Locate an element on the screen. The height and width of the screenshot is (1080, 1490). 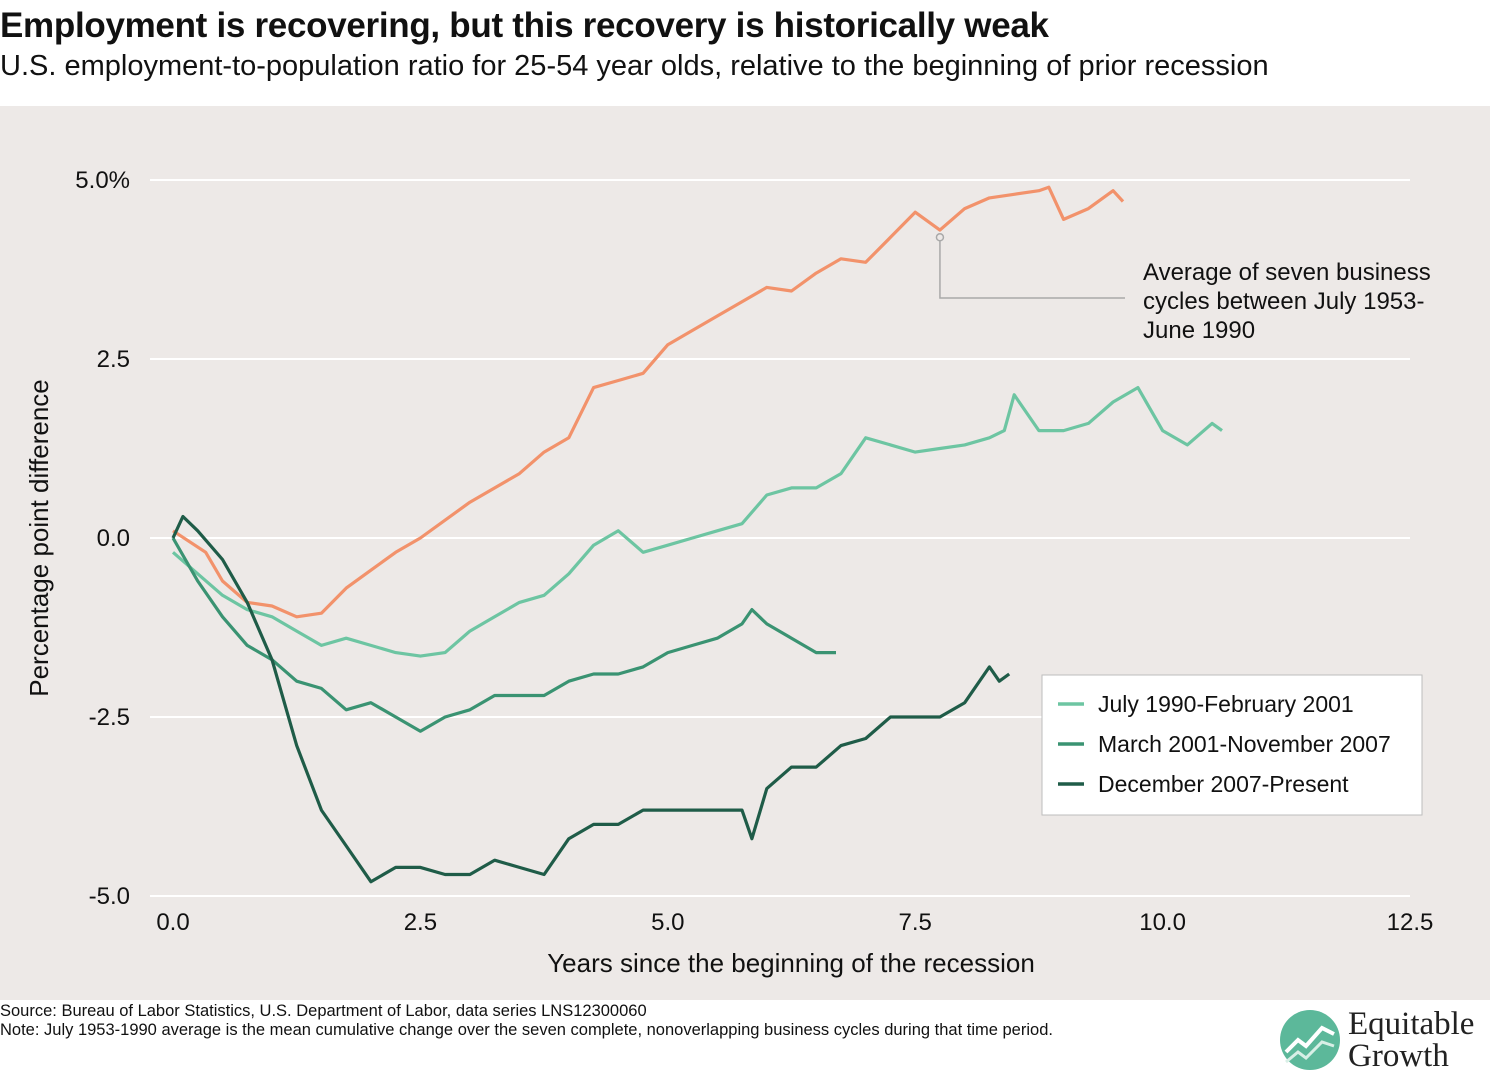
equitable-growth-logo: Equitable Growth is located at coordinates (1383, 1040).